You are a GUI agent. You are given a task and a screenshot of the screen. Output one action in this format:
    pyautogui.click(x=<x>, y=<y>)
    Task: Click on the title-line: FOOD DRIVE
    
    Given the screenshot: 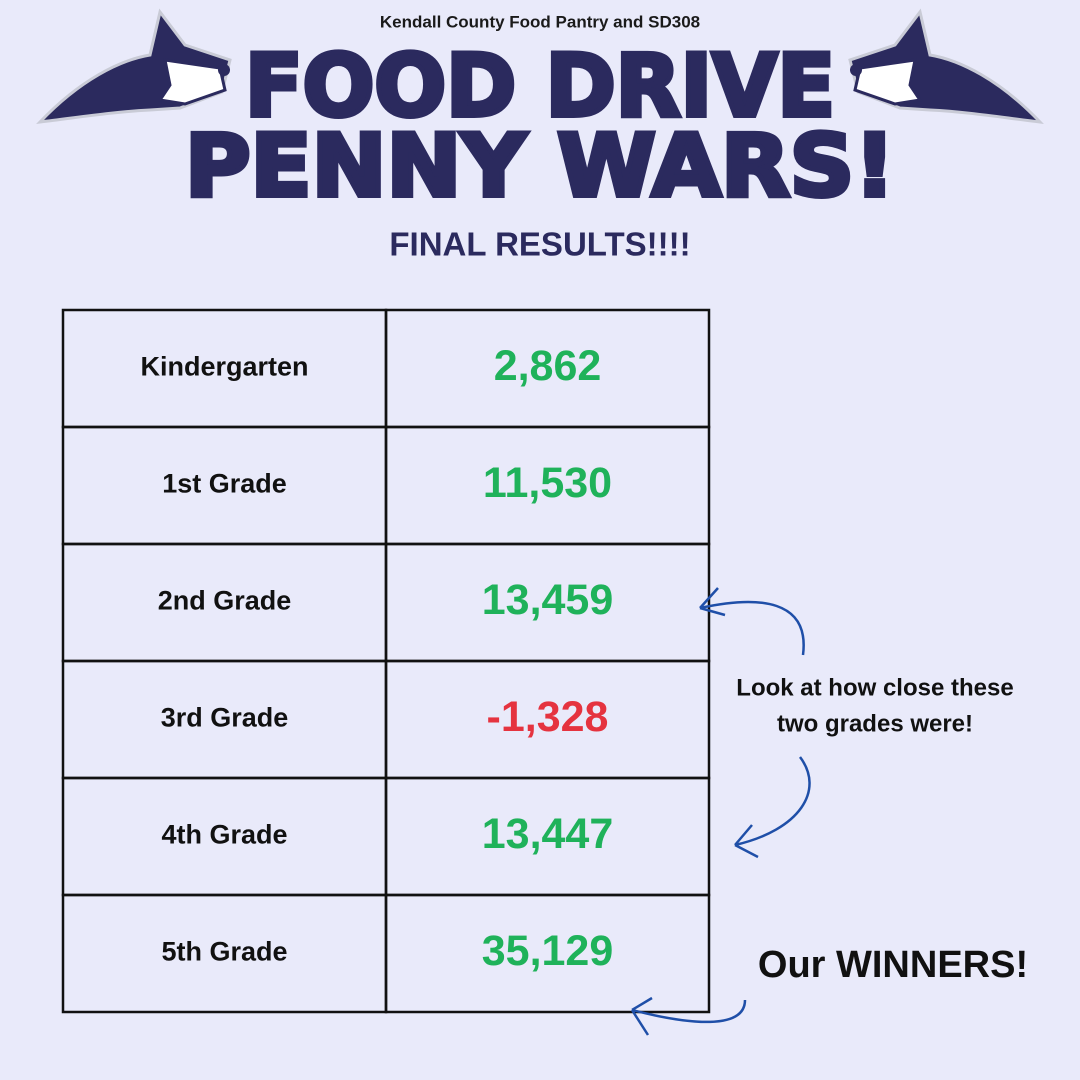 What is the action you would take?
    pyautogui.click(x=540, y=86)
    